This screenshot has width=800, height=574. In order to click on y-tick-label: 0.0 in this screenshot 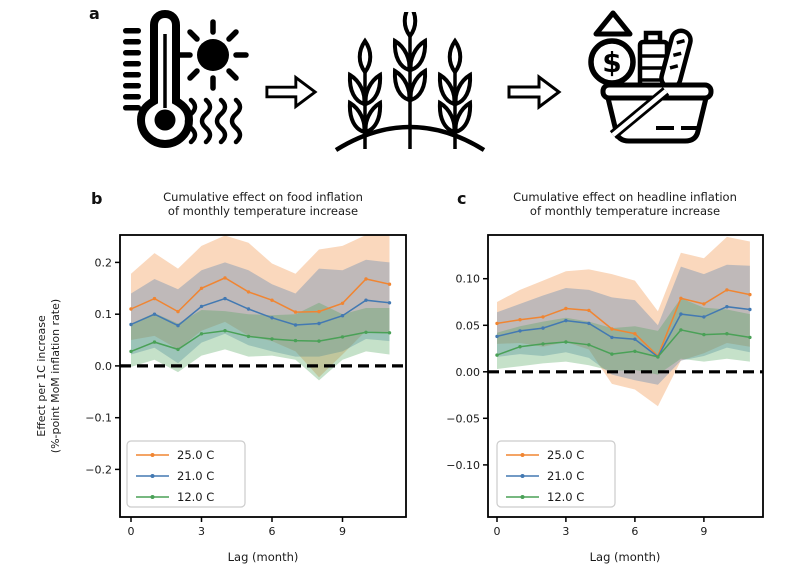, I will do `click(104, 366)`.